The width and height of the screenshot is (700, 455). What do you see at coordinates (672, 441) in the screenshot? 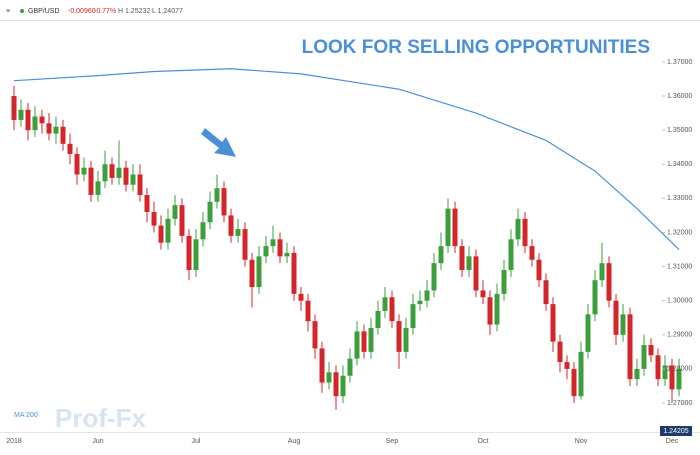
I see `x-tick-label: Dec` at bounding box center [672, 441].